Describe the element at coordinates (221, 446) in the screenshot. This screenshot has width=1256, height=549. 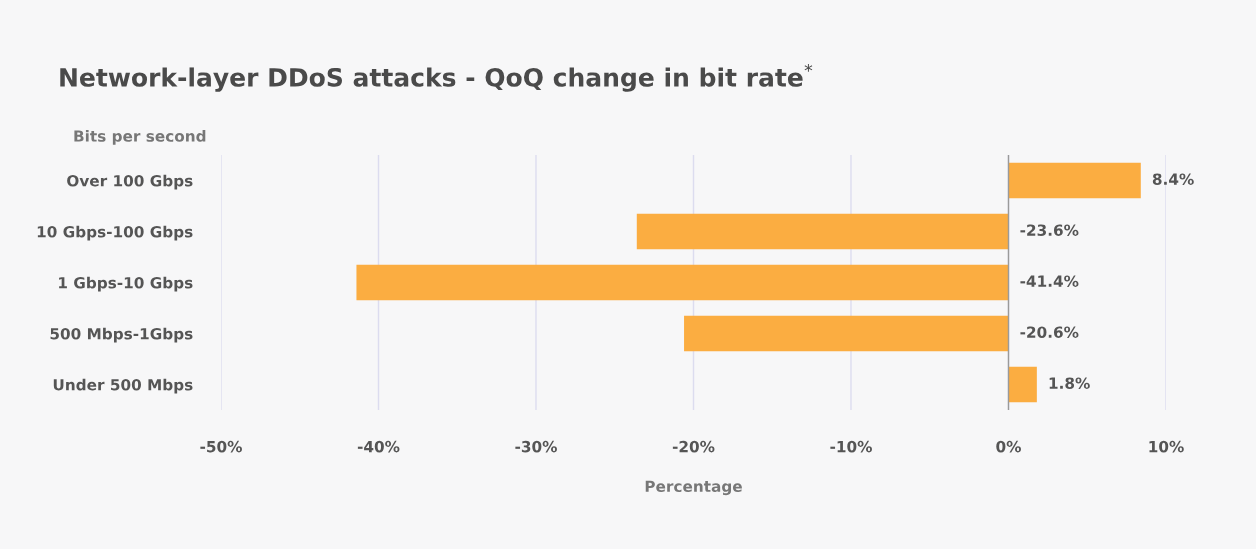
I see `x-tick-label: -50%` at that location.